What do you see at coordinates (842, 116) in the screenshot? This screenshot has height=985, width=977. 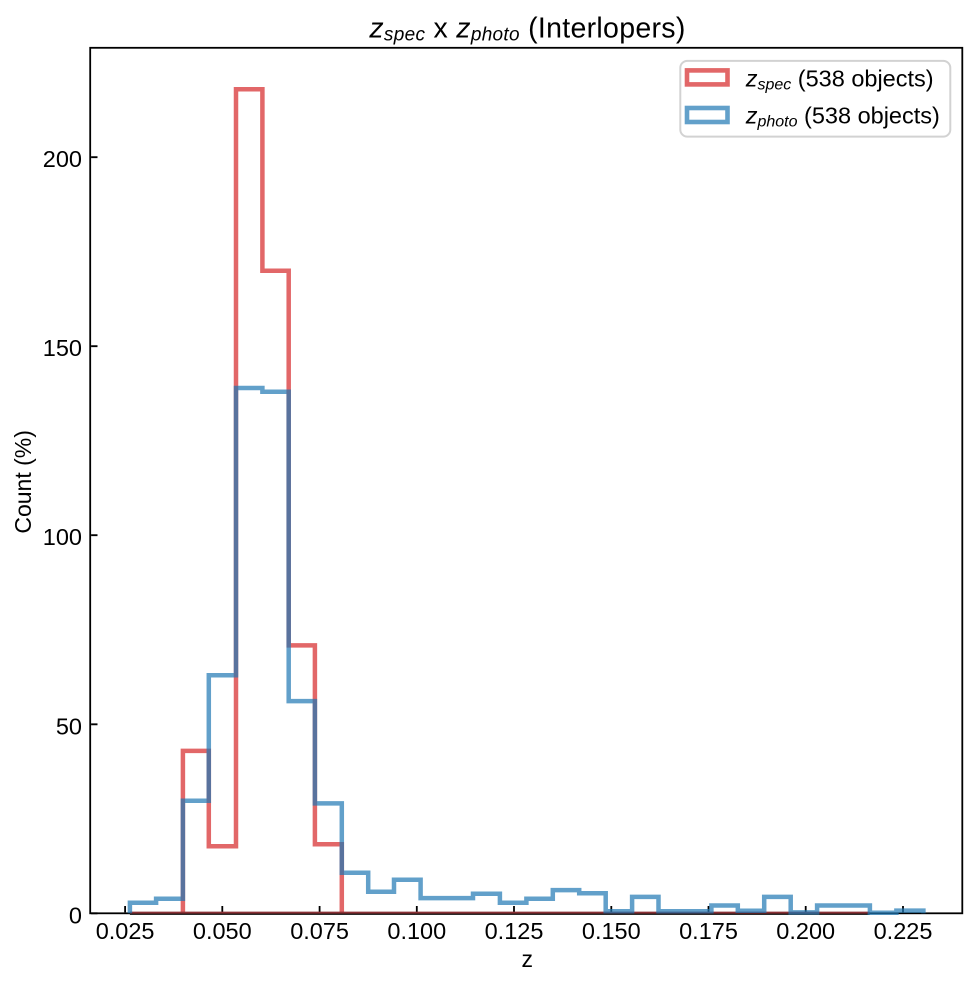 I see `svg-text: zphoto (538 objects)` at bounding box center [842, 116].